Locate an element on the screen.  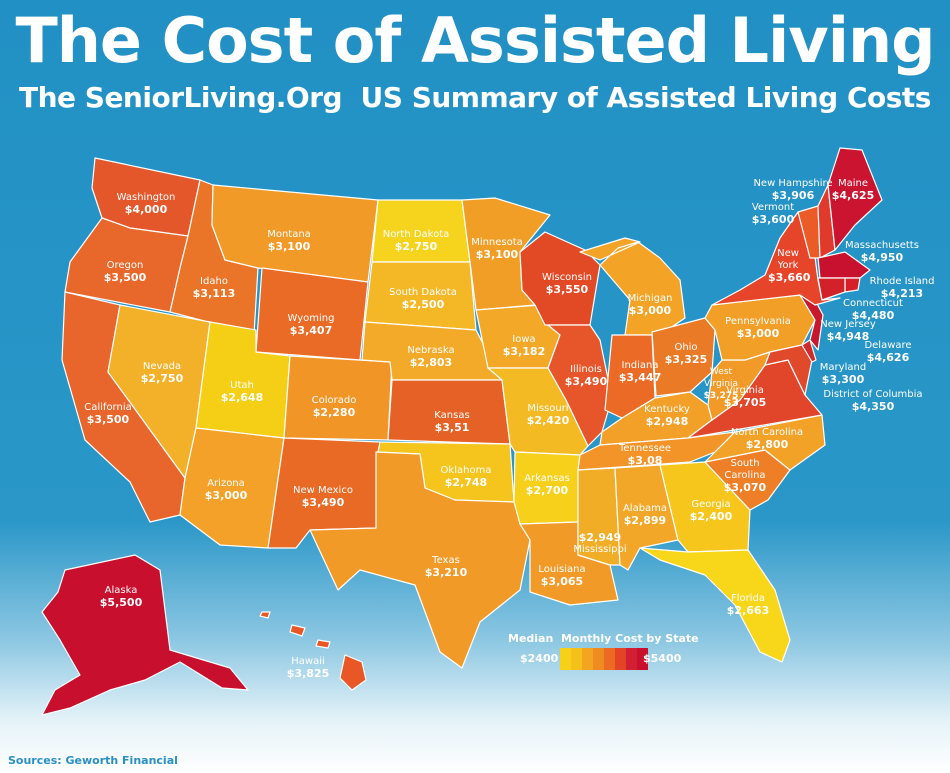
state-illinois is located at coordinates (580, 385).